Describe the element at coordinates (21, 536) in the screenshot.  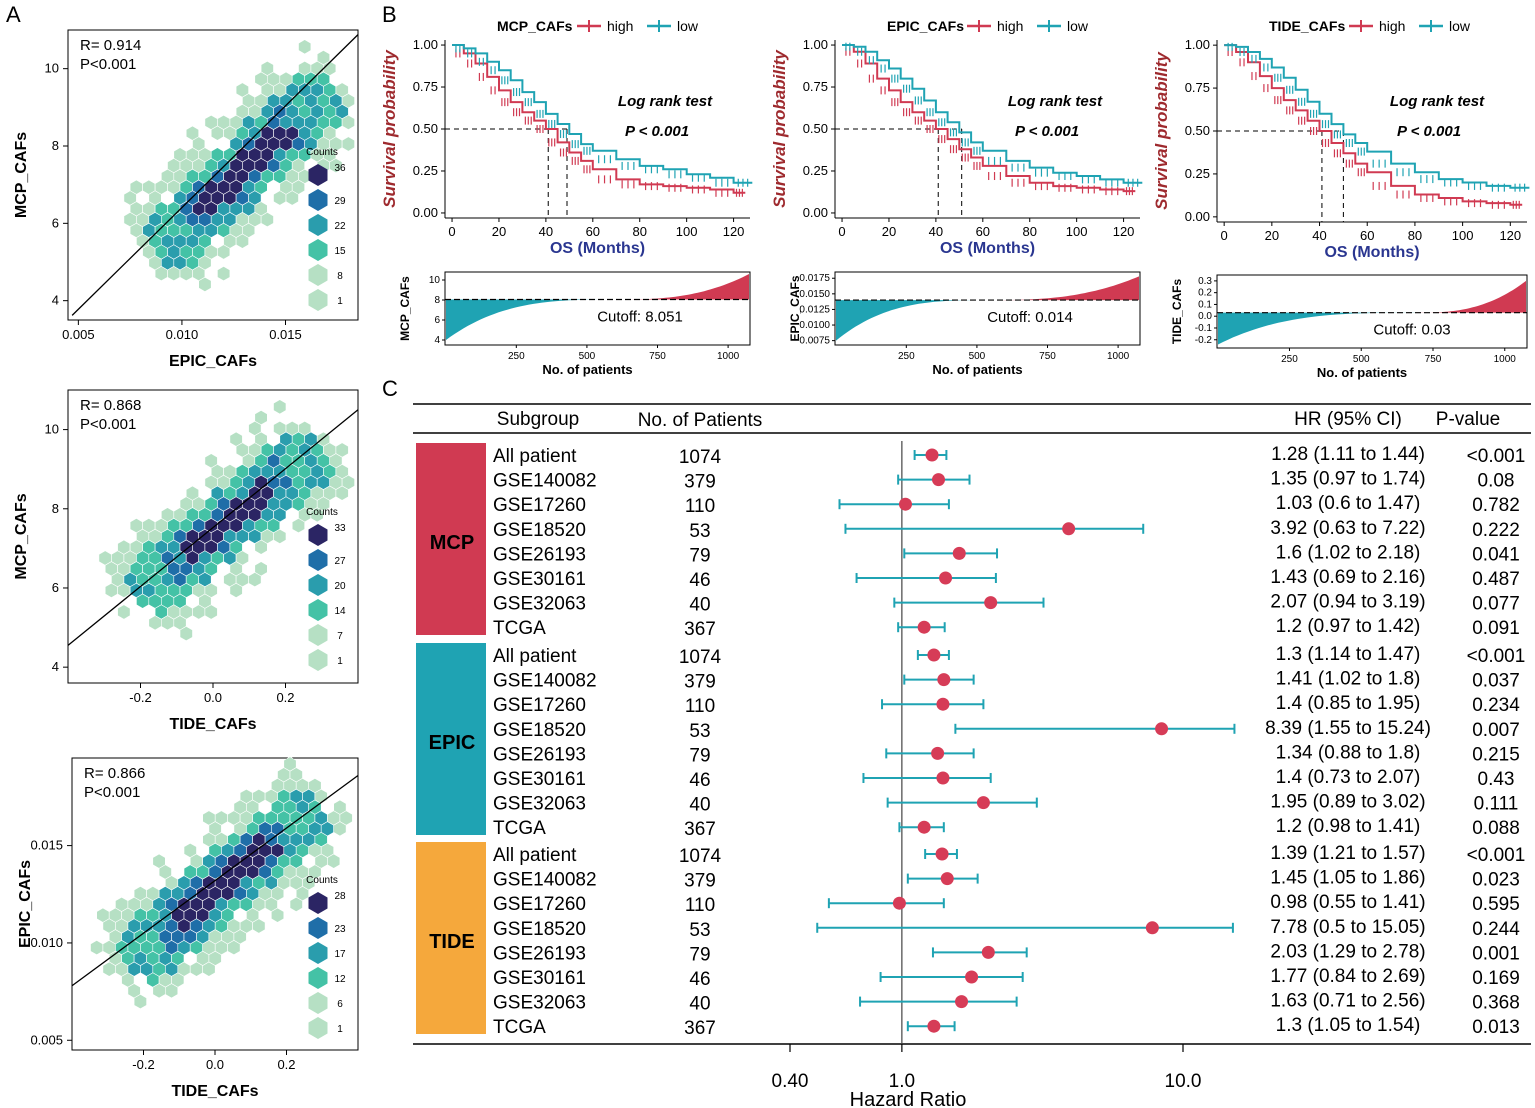
I see `y-axis-title: MCP_CAFs` at that location.